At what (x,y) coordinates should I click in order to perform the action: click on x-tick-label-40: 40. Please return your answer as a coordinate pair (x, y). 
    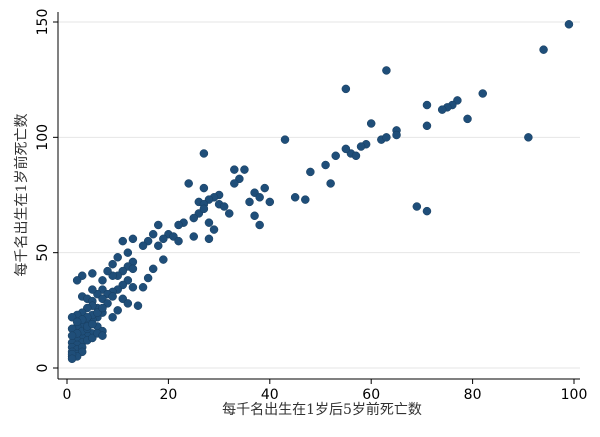
    Looking at the image, I should click on (270, 395).